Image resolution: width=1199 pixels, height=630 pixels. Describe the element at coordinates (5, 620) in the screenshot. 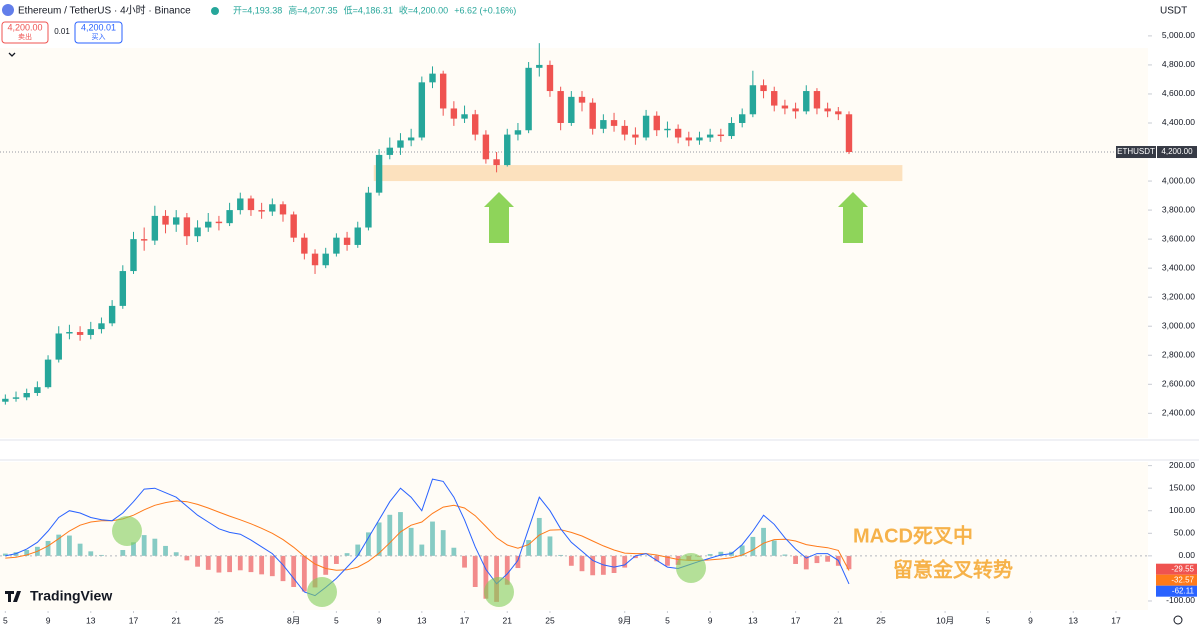

I see `x-tick-label: 5` at that location.